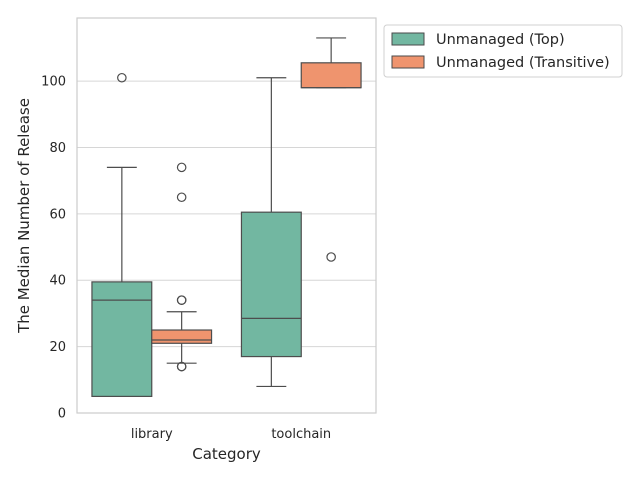 This screenshot has width=640, height=485. I want to click on y-tick-label-0: 0, so click(62, 414).